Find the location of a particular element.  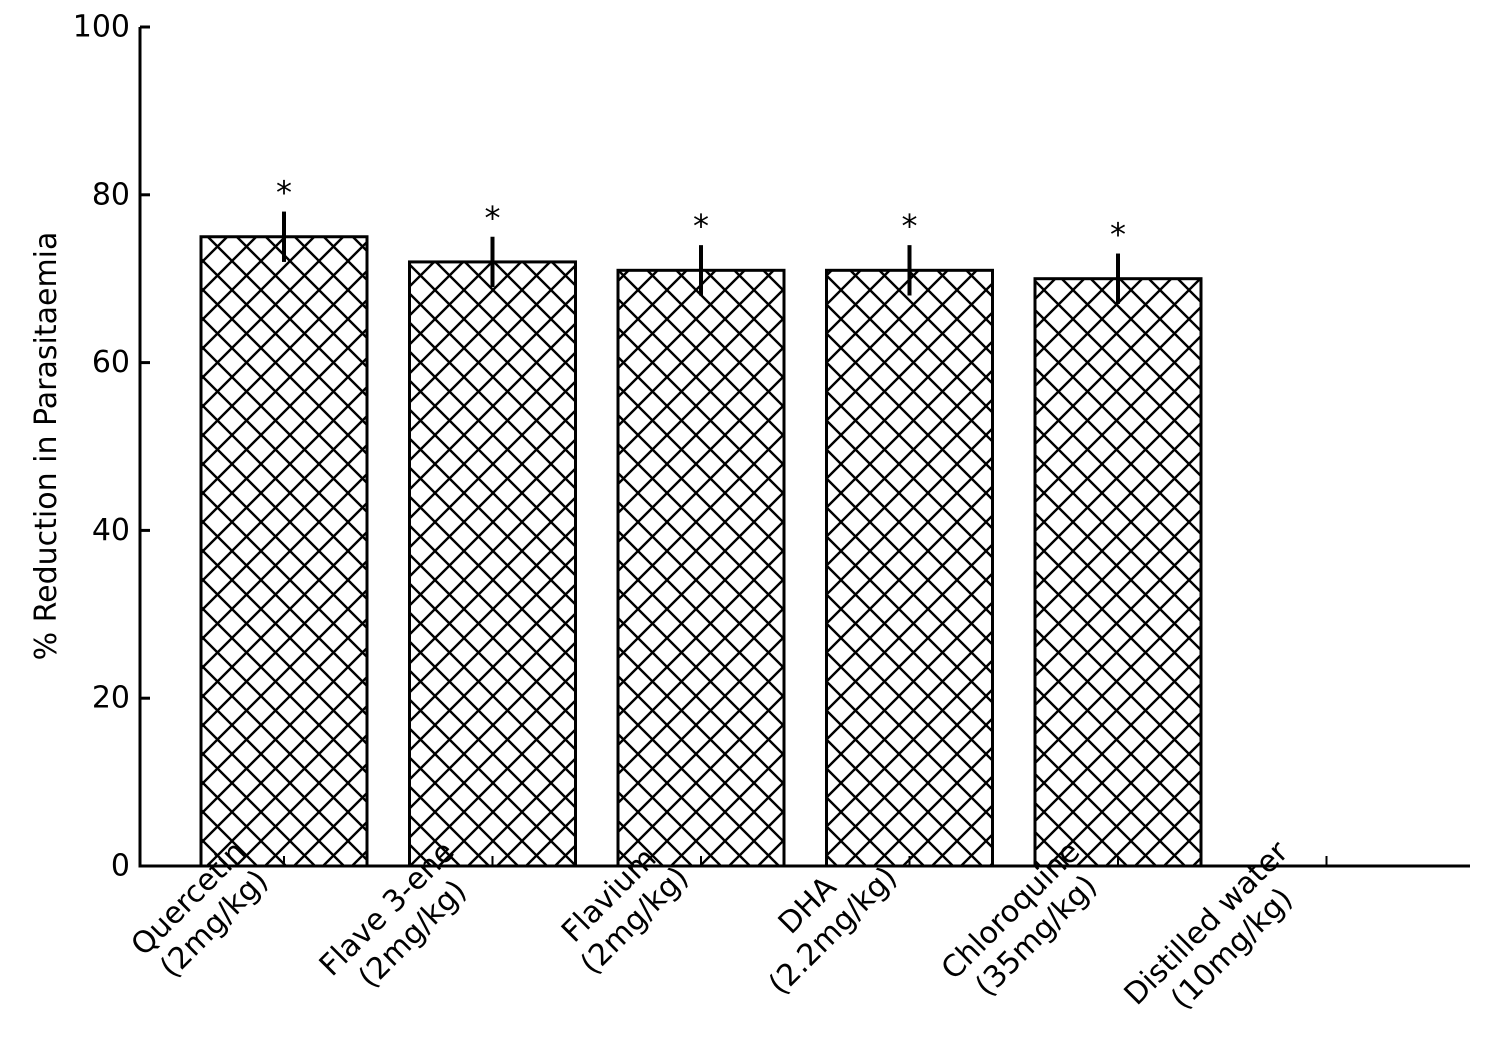

y-tick-label: 20 is located at coordinates (111, 698).